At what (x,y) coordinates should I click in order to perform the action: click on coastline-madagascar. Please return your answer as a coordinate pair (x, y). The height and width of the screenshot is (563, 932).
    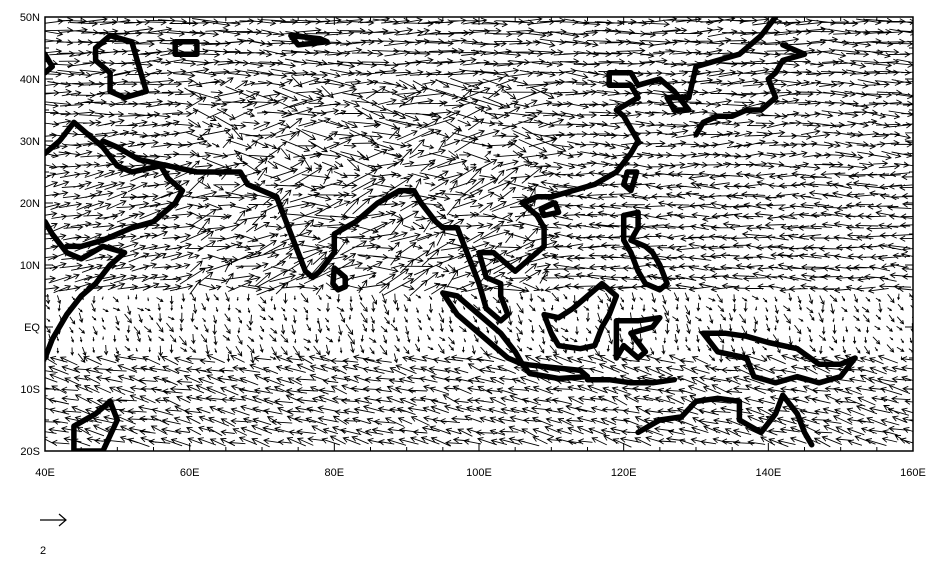
    Looking at the image, I should click on (96, 424).